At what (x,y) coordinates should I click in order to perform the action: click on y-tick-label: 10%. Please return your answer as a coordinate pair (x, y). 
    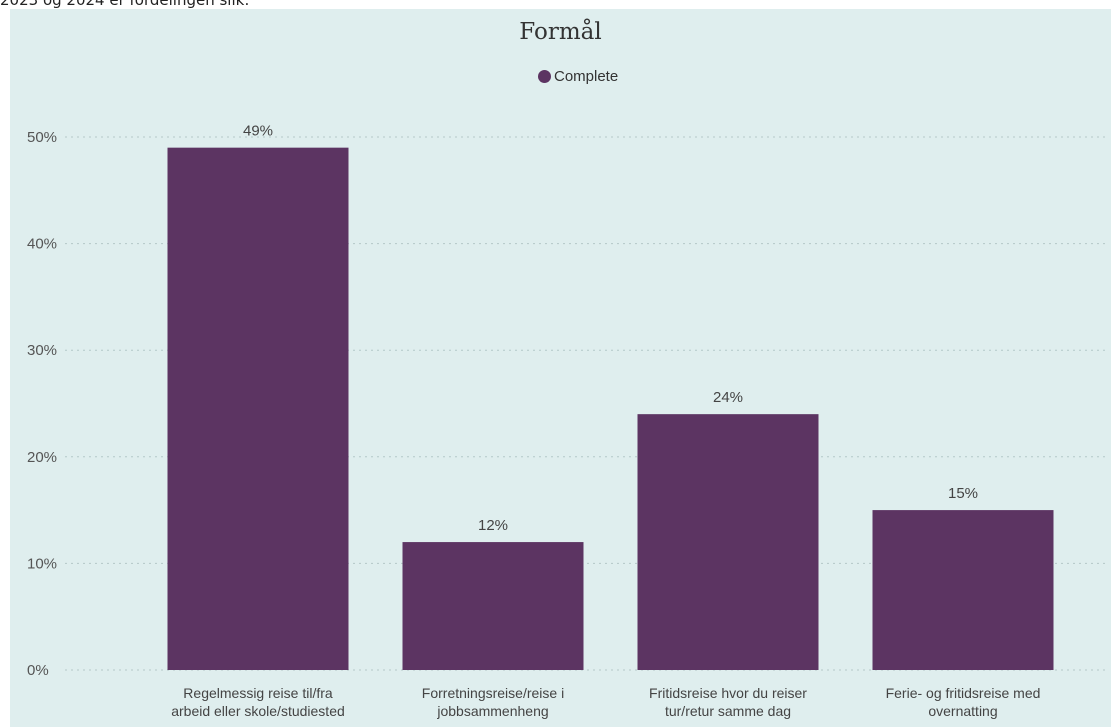
    Looking at the image, I should click on (42, 563).